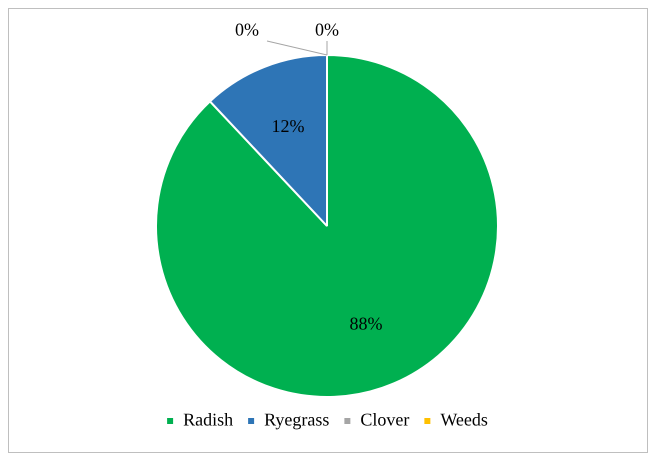 This screenshot has height=463, width=656. I want to click on data-label: 12%, so click(287, 126).